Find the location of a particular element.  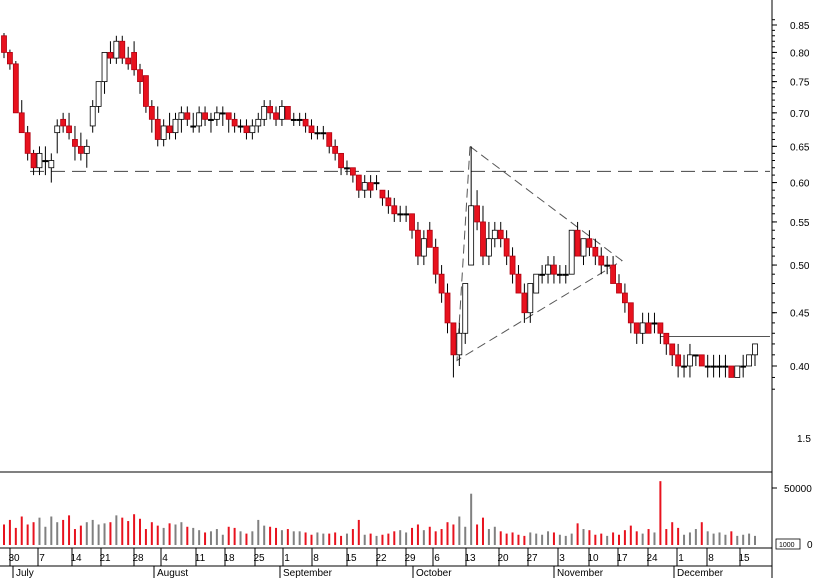

day-tick-label: 1 is located at coordinates (287, 558).